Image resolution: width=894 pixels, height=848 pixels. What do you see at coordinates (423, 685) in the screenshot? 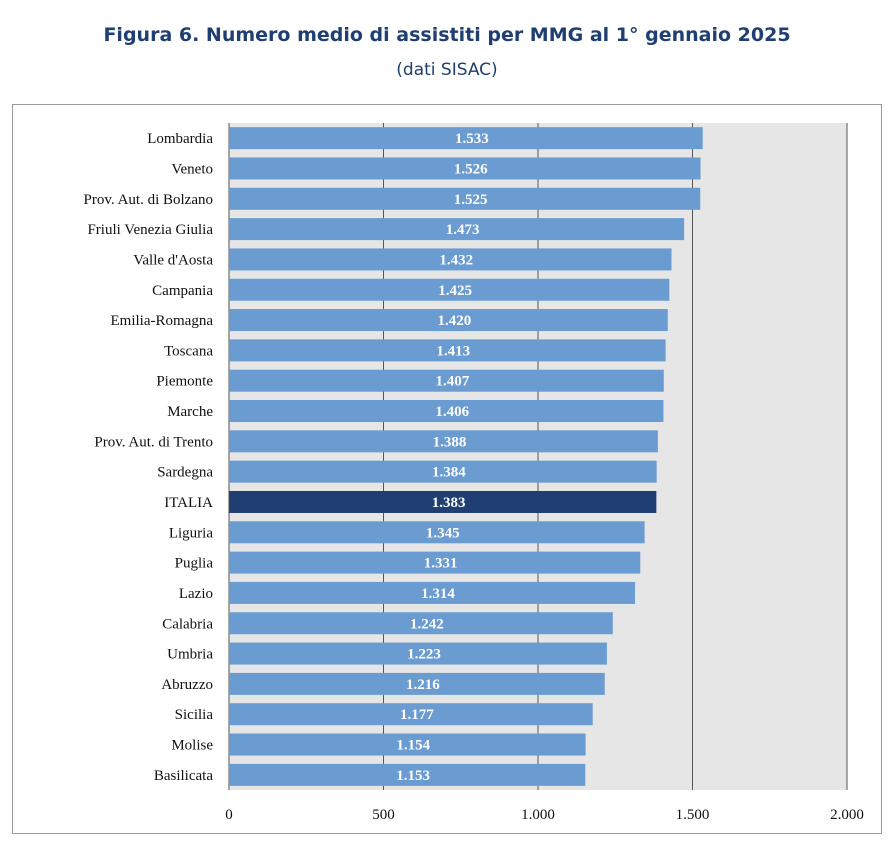
I see `bar-value-label: 1.216` at bounding box center [423, 685].